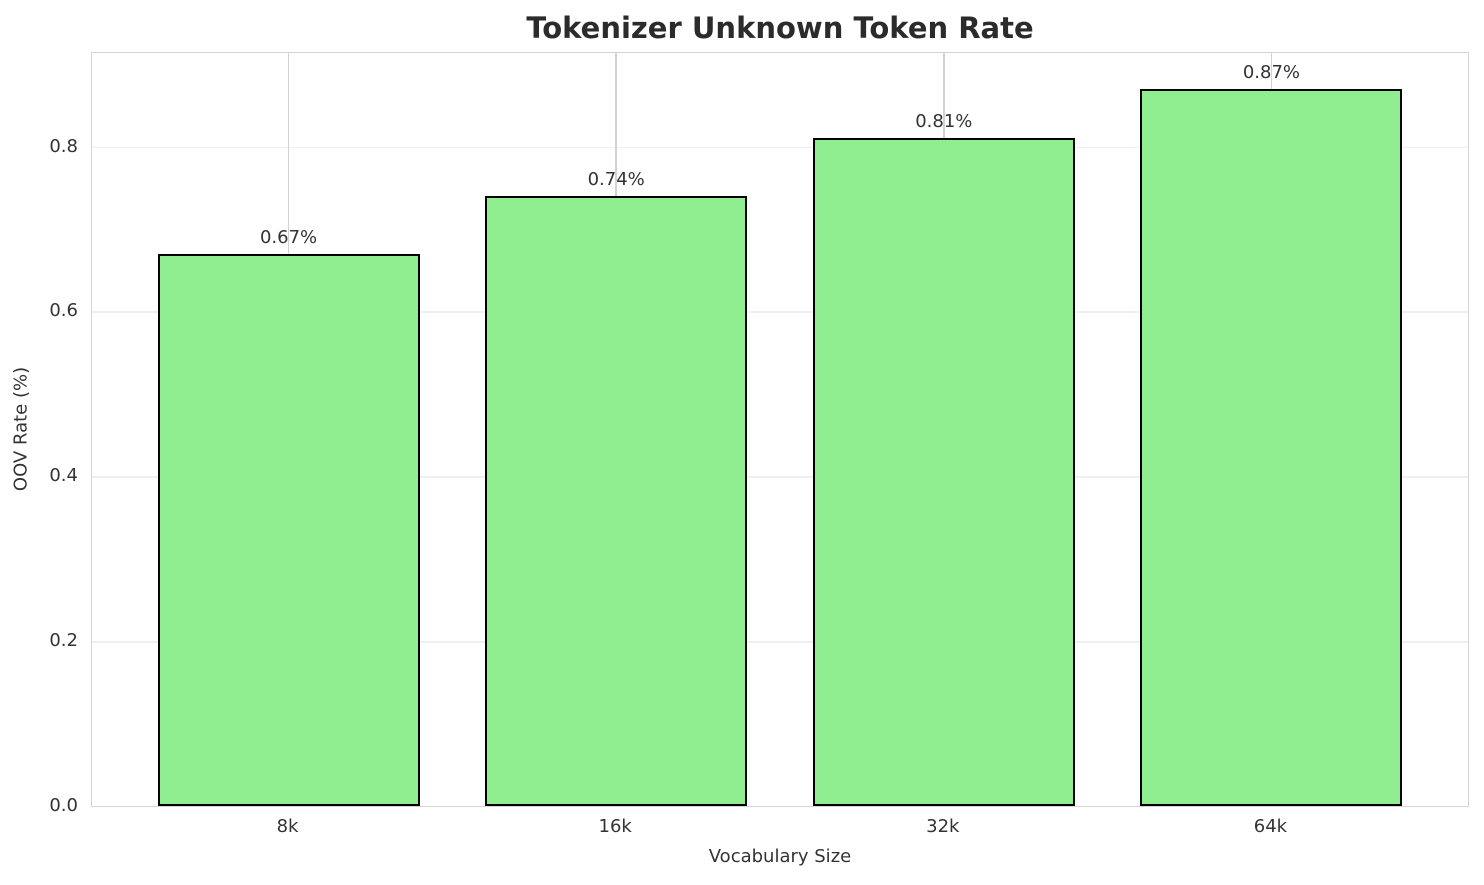 The width and height of the screenshot is (1484, 885). Describe the element at coordinates (287, 826) in the screenshot. I see `x-tick-label: 8k` at that location.